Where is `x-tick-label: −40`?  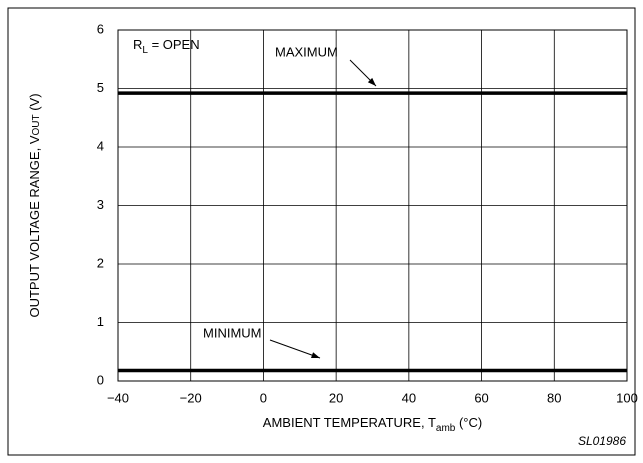
x-tick-label: −40 is located at coordinates (118, 397).